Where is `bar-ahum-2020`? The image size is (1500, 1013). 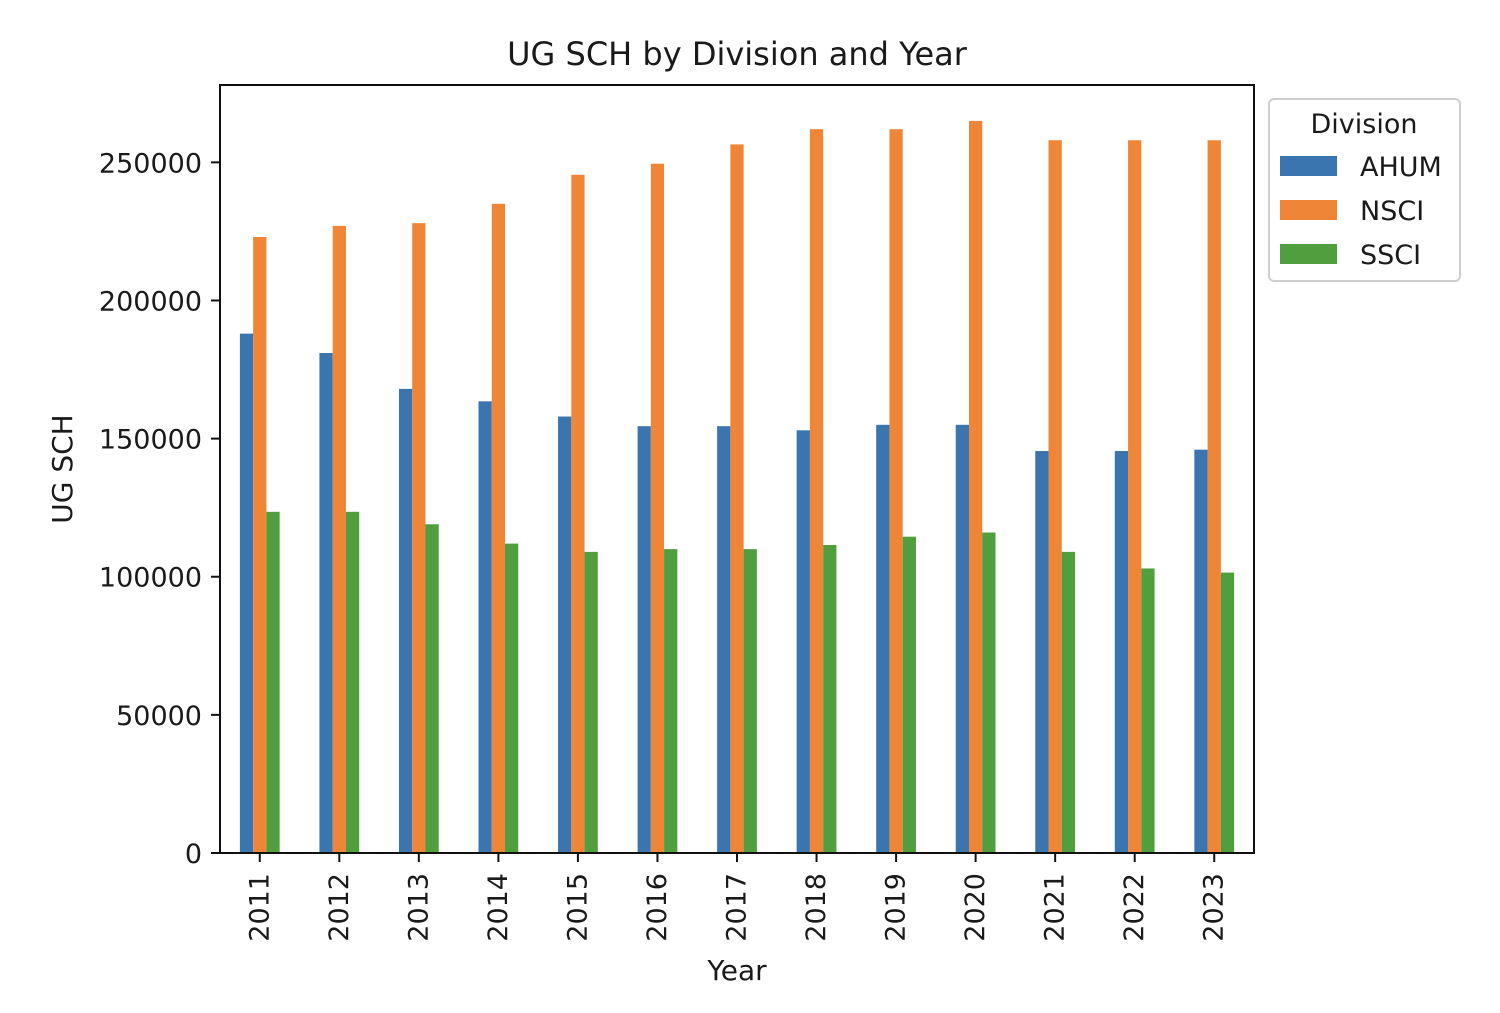 bar-ahum-2020 is located at coordinates (962, 638).